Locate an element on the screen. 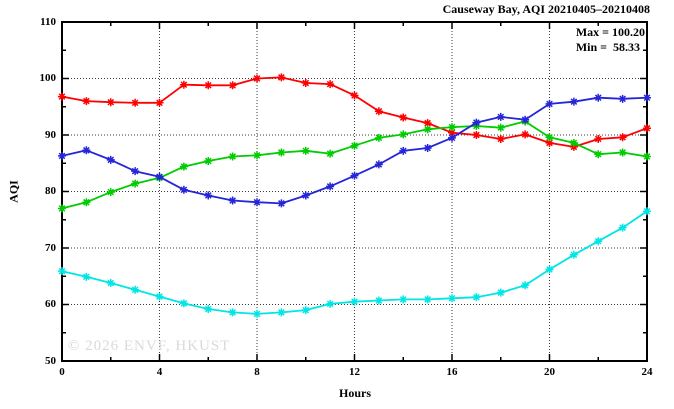  y-tick-label: 90 is located at coordinates (50, 134).